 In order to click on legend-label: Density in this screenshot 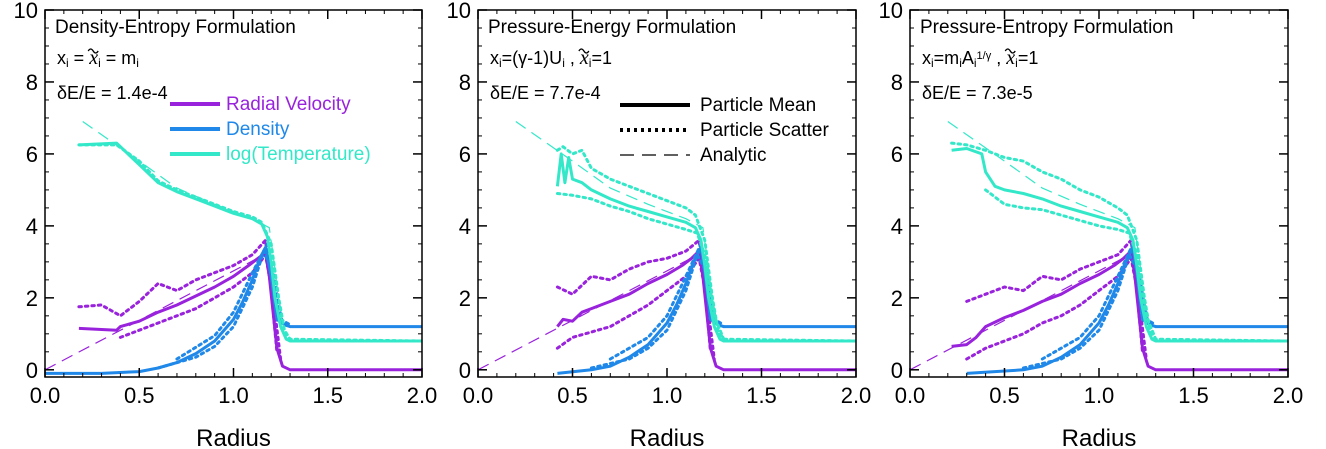, I will do `click(258, 129)`.